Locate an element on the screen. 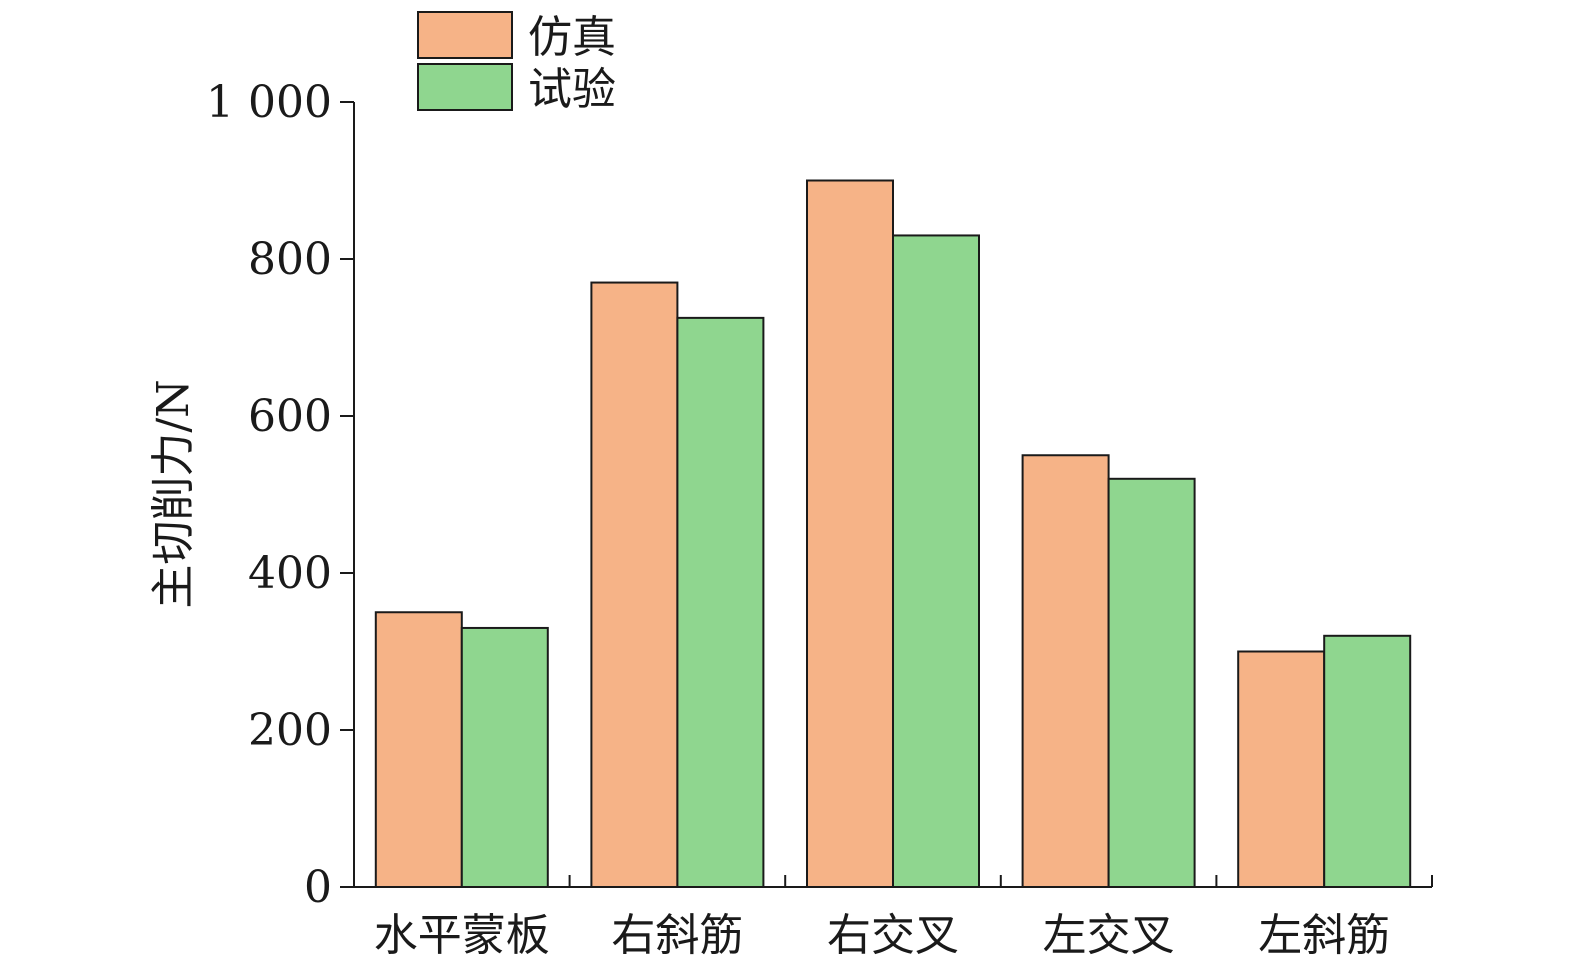 Image resolution: width=1575 pixels, height=976 pixels. y-tick-label: 800 is located at coordinates (290, 259).